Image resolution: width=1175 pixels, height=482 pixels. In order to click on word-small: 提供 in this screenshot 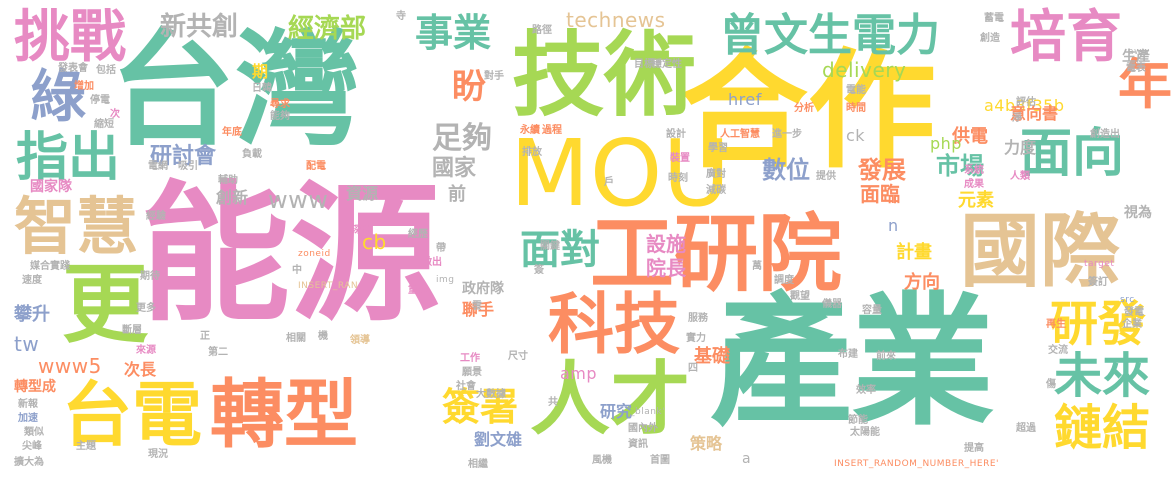, I will do `click(826, 176)`.